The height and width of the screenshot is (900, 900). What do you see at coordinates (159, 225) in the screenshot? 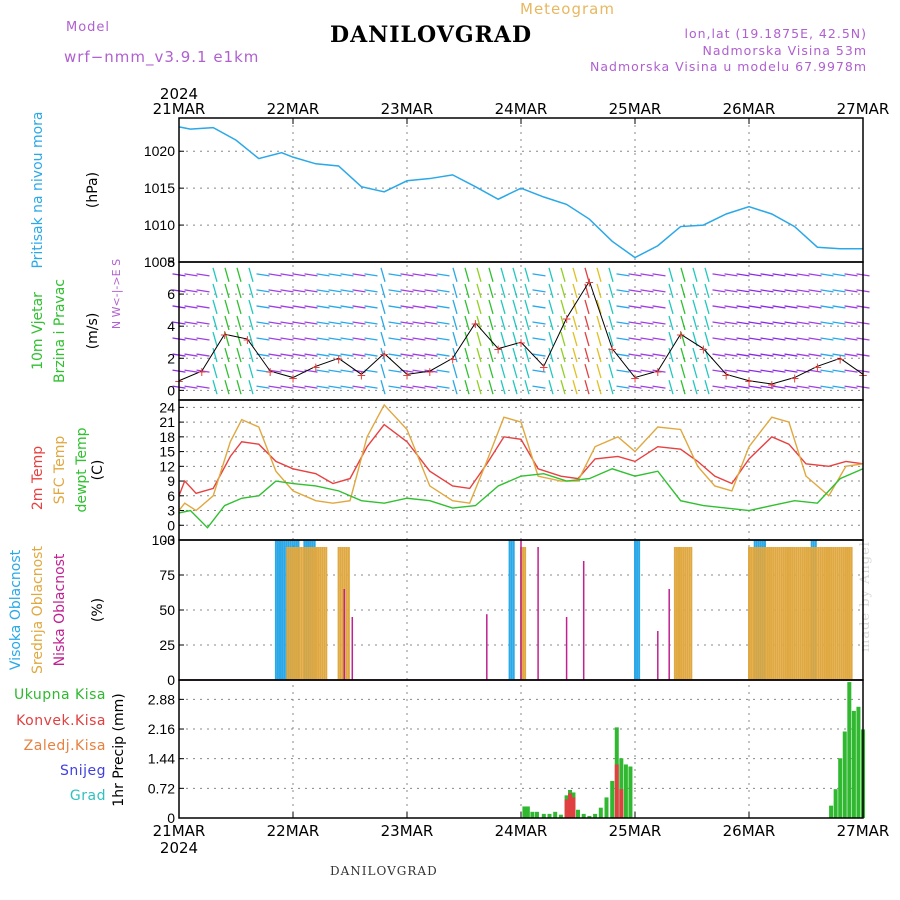
I see `y-tick-label: 1010` at bounding box center [159, 225].